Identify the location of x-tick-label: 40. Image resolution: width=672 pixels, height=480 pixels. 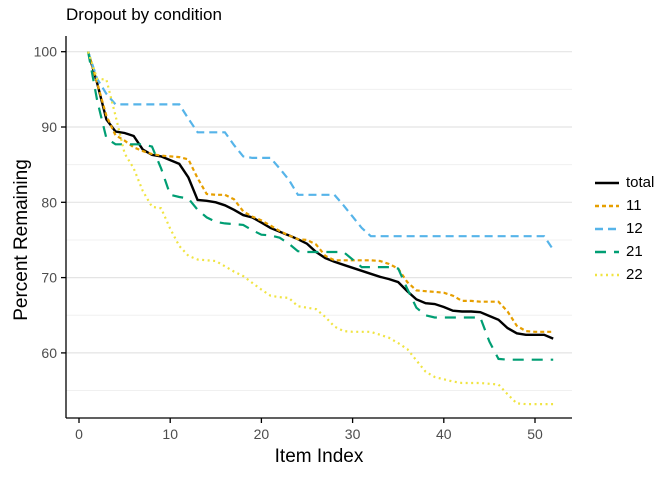
(444, 434).